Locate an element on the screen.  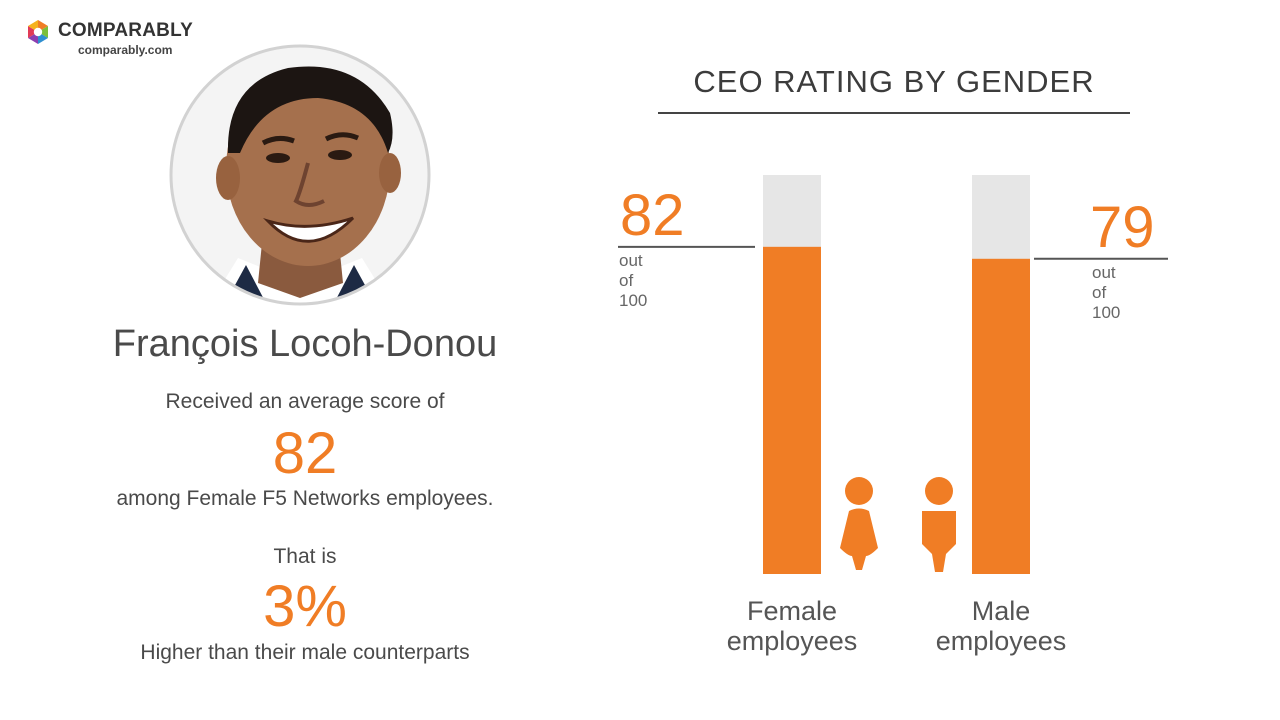
comparison-context-text: Higher than their male counterparts is located at coordinates (305, 652).